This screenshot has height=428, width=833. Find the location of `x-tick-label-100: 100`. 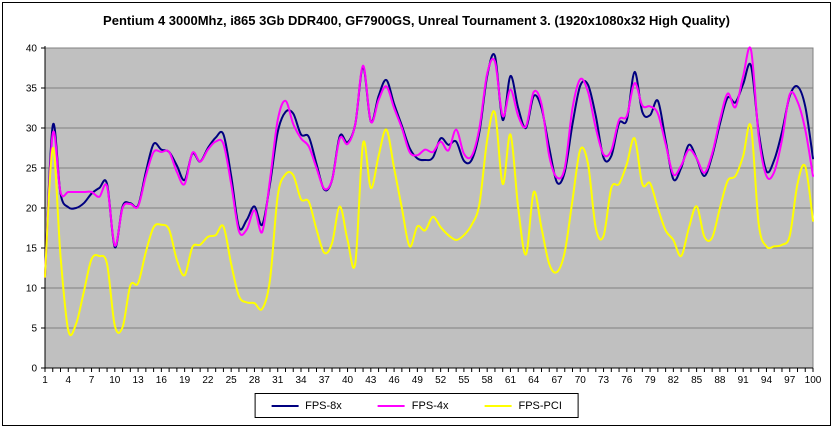

x-tick-label-100: 100 is located at coordinates (813, 380).